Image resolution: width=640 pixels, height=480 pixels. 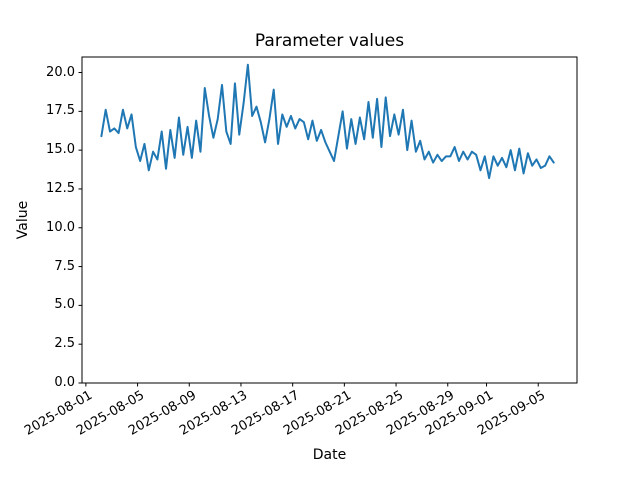 I want to click on y-tick-label: 2.5, so click(x=64, y=344).